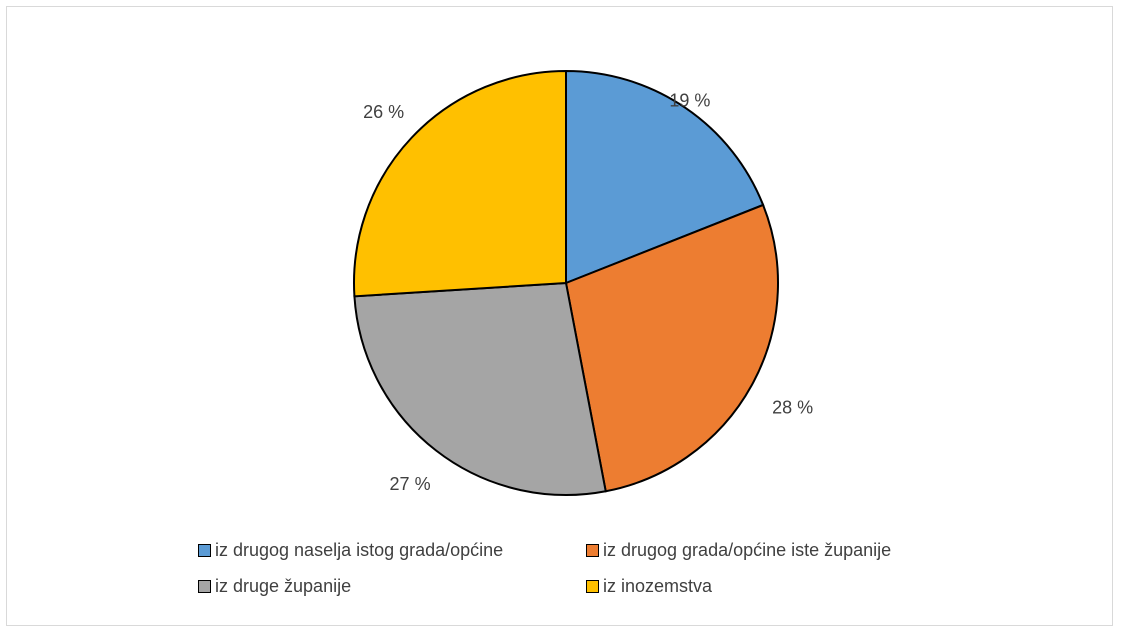 This screenshot has height=626, width=1121. Describe the element at coordinates (410, 484) in the screenshot. I see `data-label: 27 %` at that location.